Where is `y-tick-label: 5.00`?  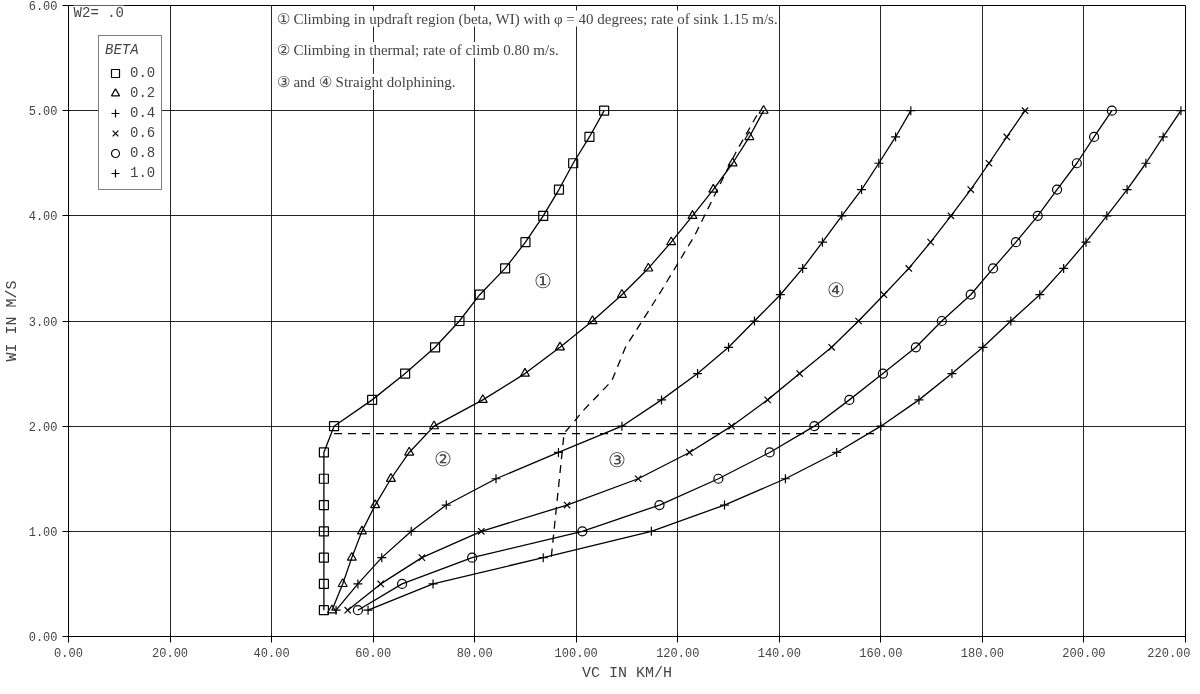
y-tick-label: 5.00 is located at coordinates (43, 112).